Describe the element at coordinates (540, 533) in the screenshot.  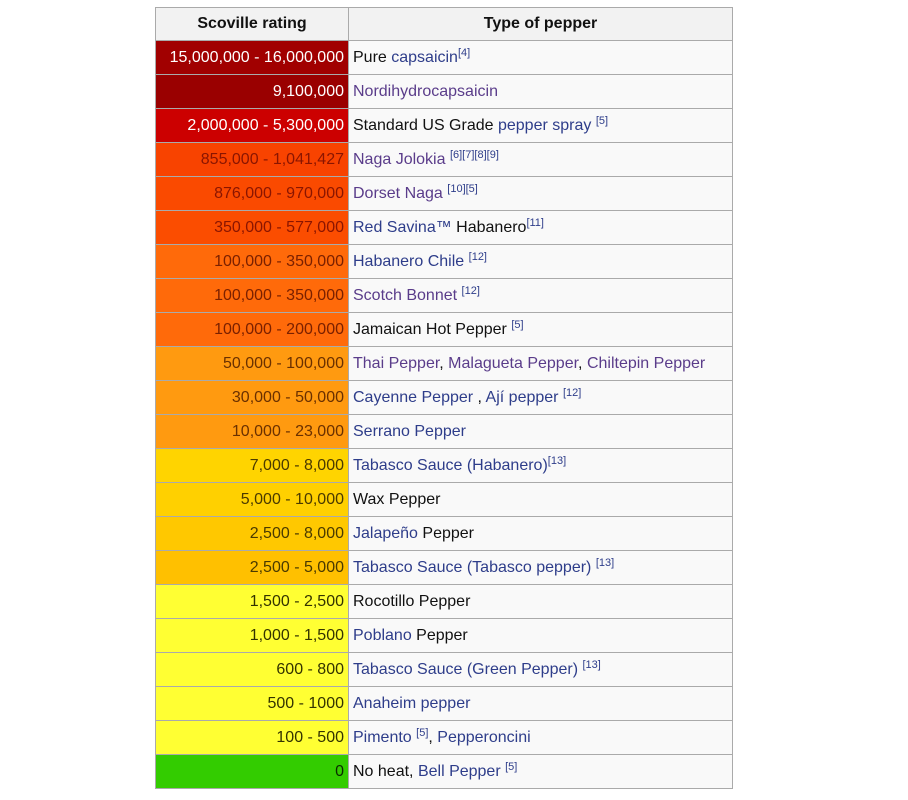
I see `pepper-type-cell: Jalapeño Pepper` at that location.